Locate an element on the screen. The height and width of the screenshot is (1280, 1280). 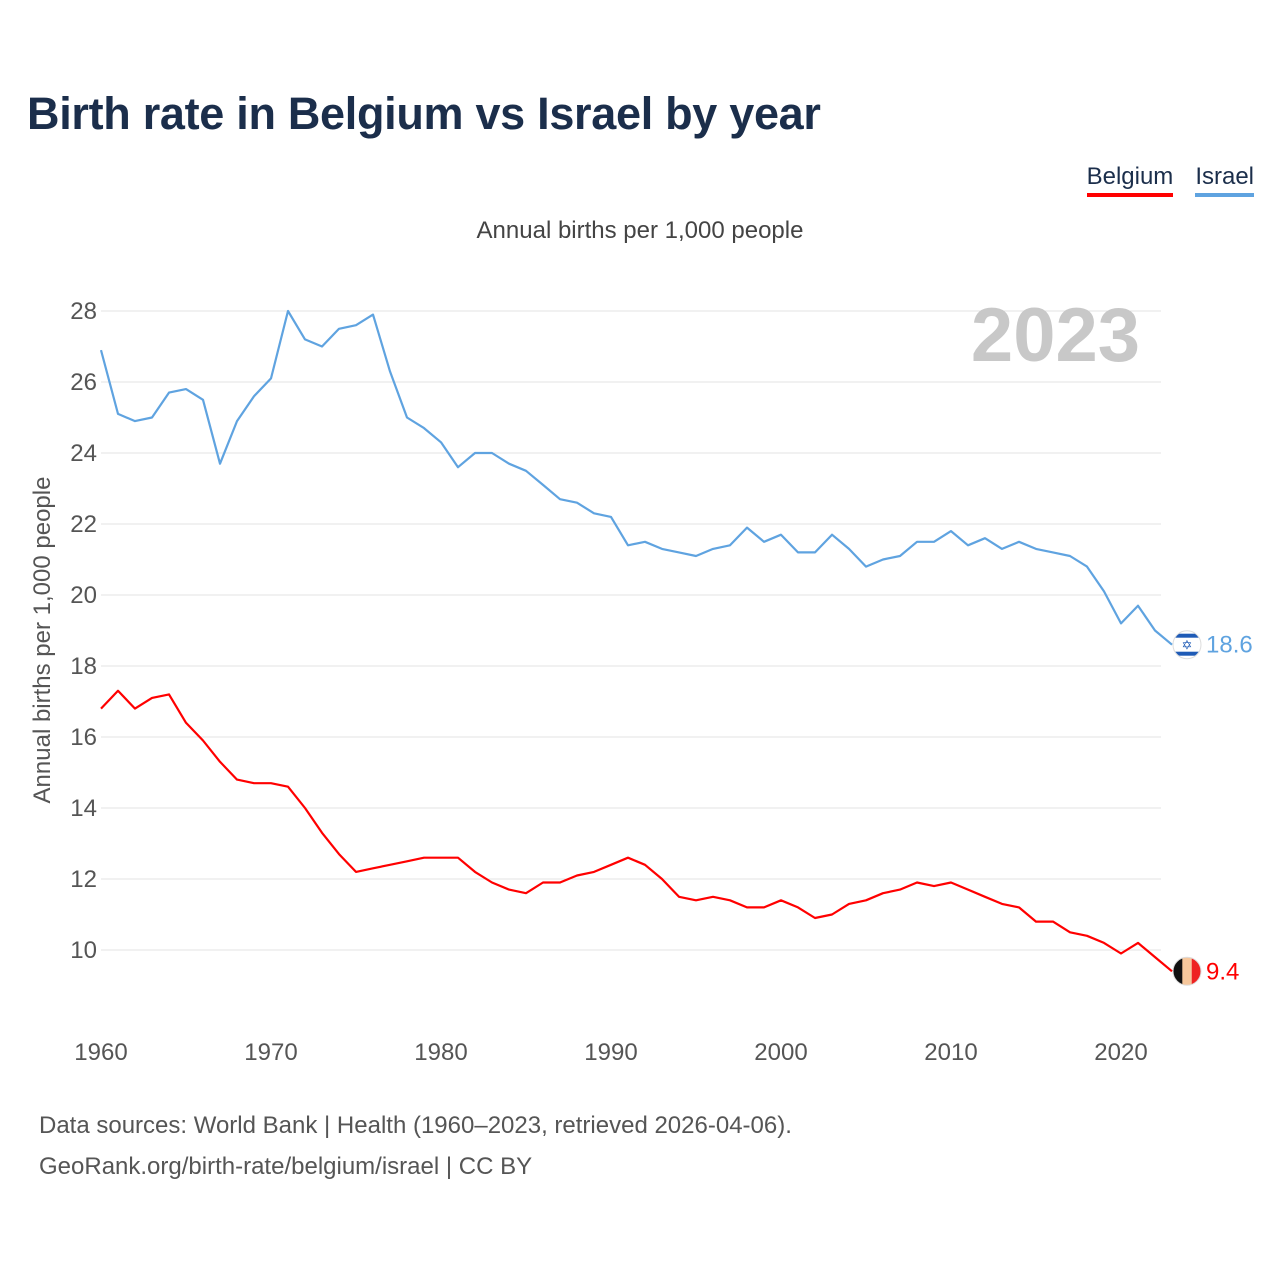
y-tick-label: 16 is located at coordinates (83, 737).